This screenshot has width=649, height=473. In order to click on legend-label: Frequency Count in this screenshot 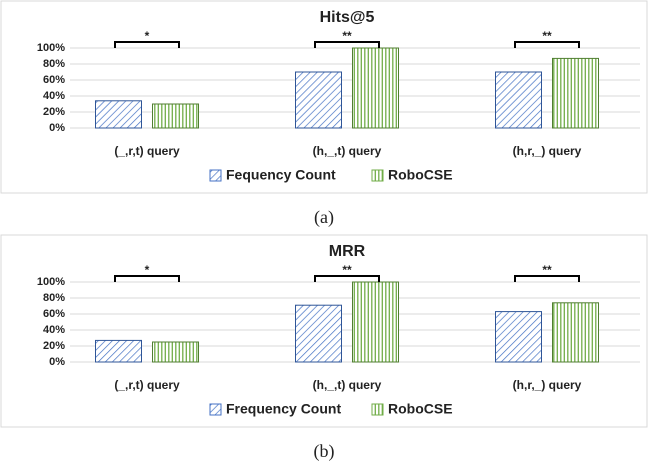, I will do `click(283, 409)`.